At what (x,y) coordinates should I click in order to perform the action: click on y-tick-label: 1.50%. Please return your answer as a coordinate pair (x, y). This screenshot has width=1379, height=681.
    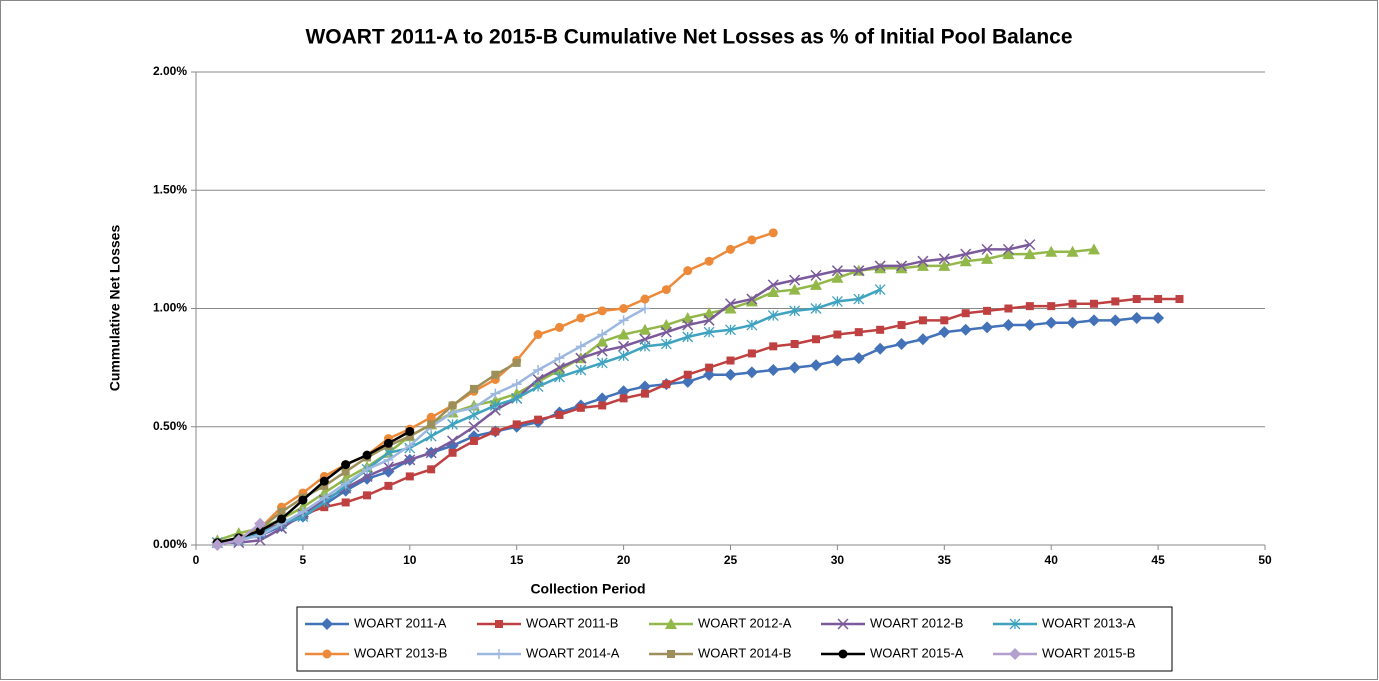
    Looking at the image, I should click on (170, 189).